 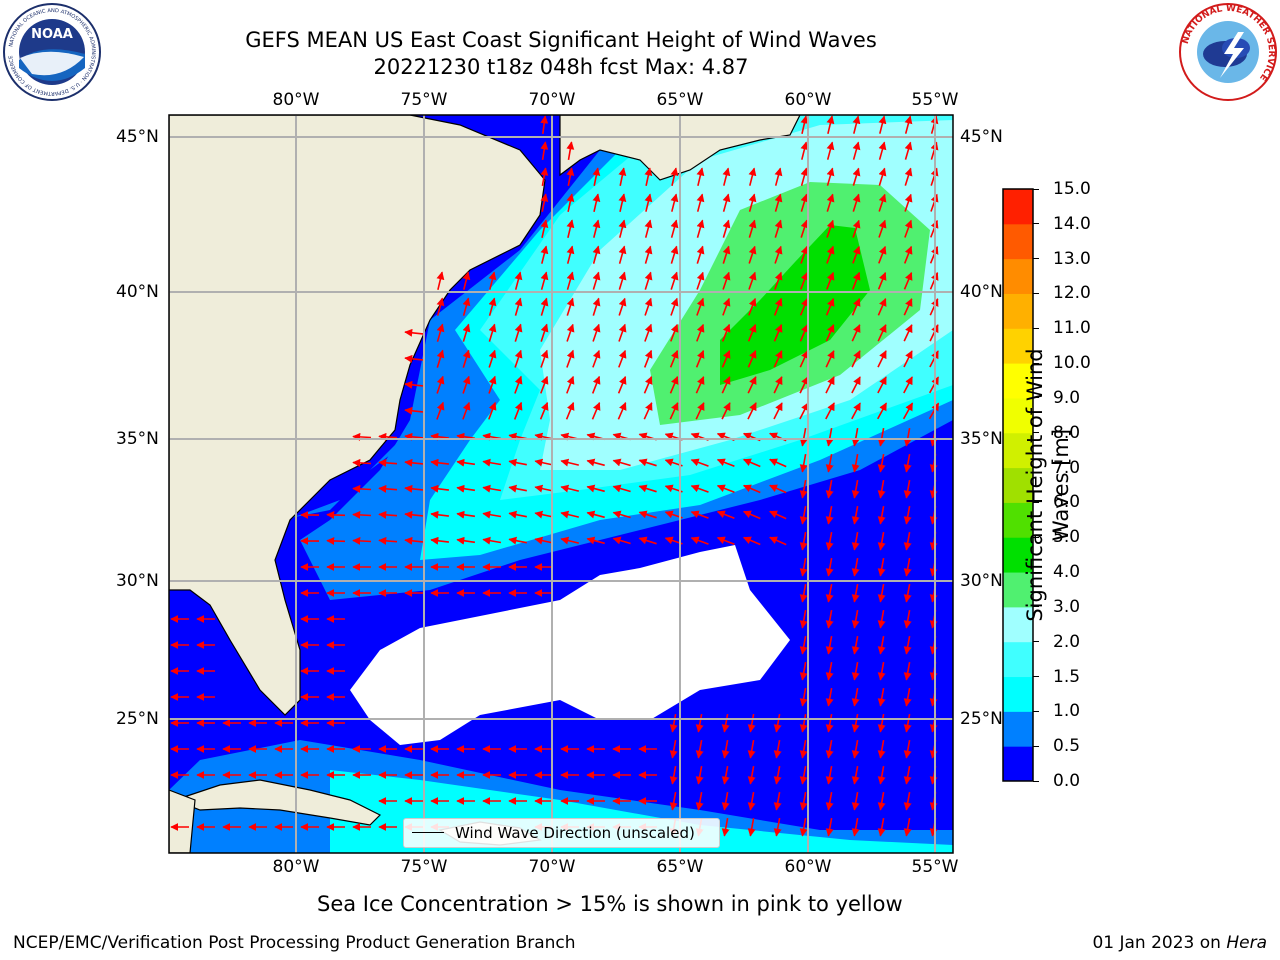 What do you see at coordinates (1067, 537) in the screenshot?
I see `colorbar-tick-label: 5.0` at bounding box center [1067, 537].